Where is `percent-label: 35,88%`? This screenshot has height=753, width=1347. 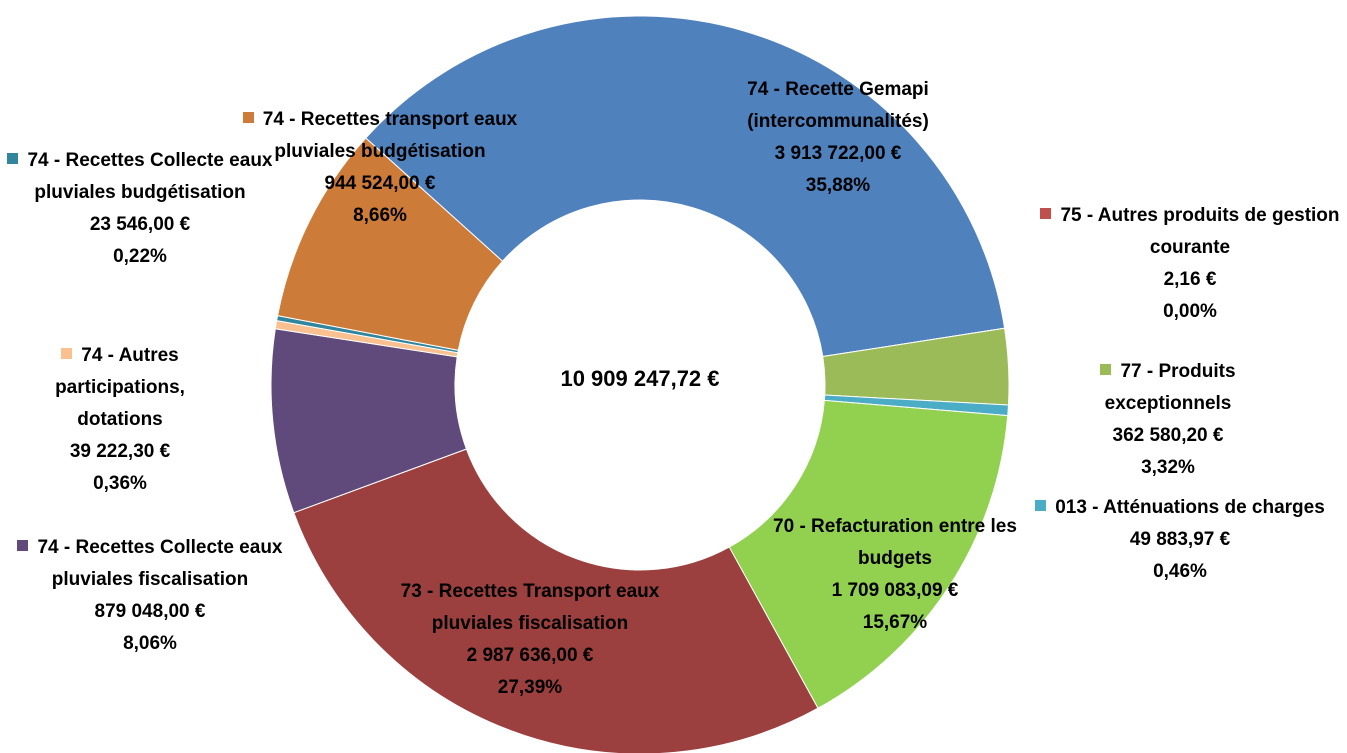
percent-label: 35,88% is located at coordinates (838, 185).